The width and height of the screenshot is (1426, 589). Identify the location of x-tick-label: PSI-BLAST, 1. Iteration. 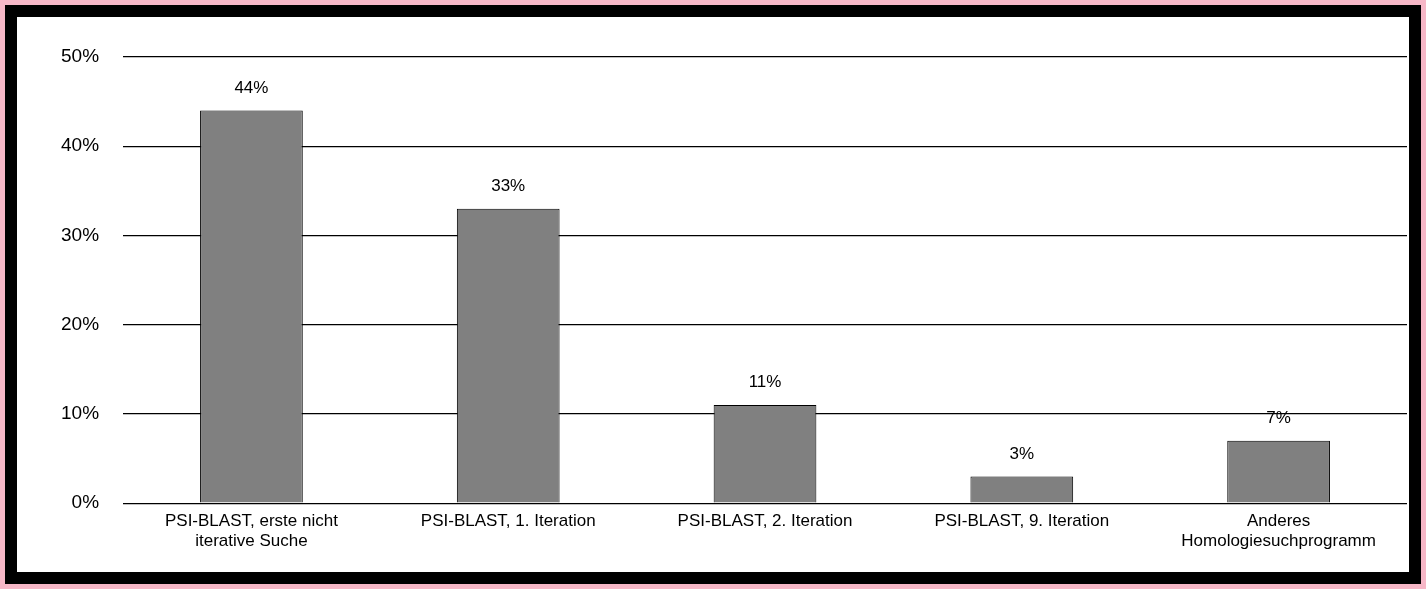
(508, 521).